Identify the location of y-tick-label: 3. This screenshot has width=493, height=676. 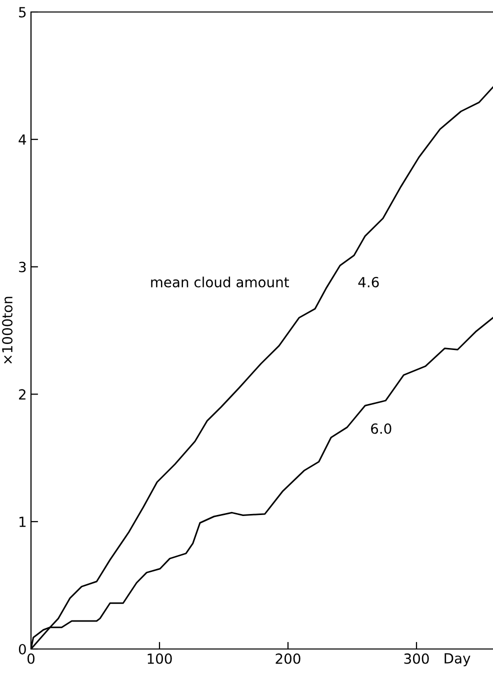
(22, 267).